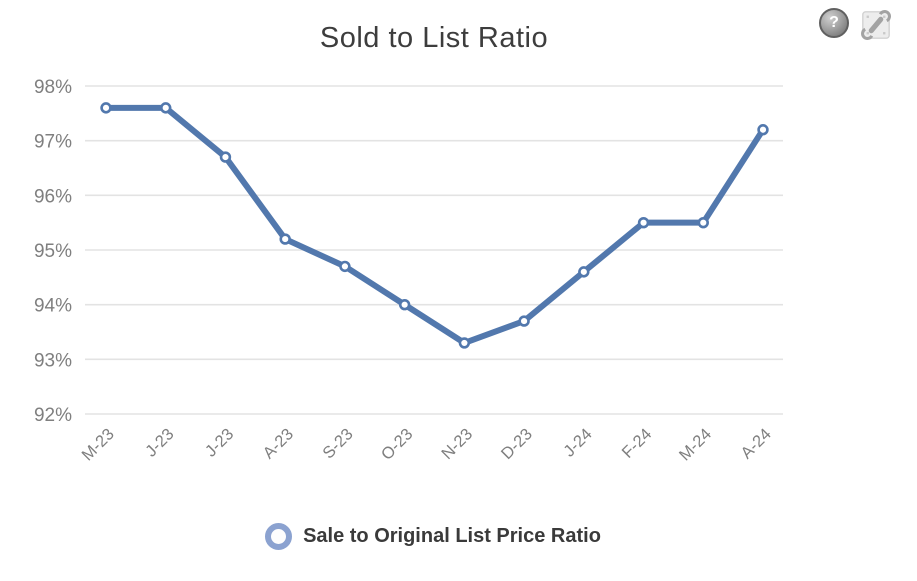  What do you see at coordinates (434, 38) in the screenshot?
I see `chart-title: Sold to List Ratio` at bounding box center [434, 38].